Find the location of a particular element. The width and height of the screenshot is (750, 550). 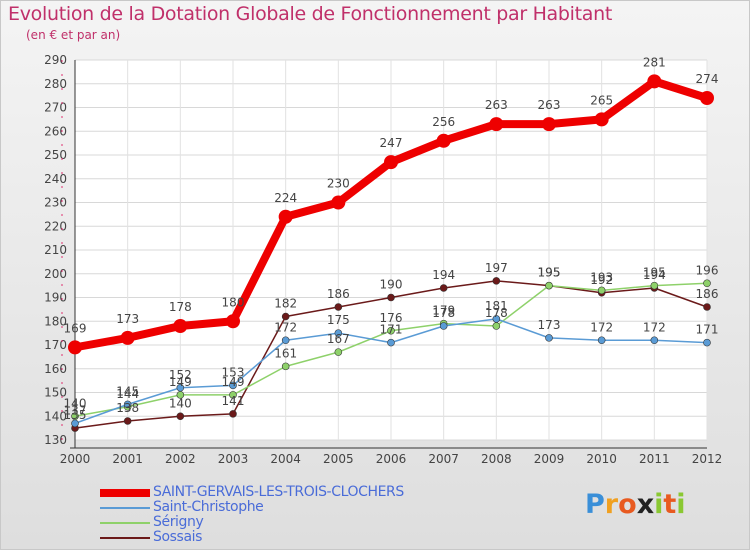

legend-swatch-saint-christophe is located at coordinates (125, 508).